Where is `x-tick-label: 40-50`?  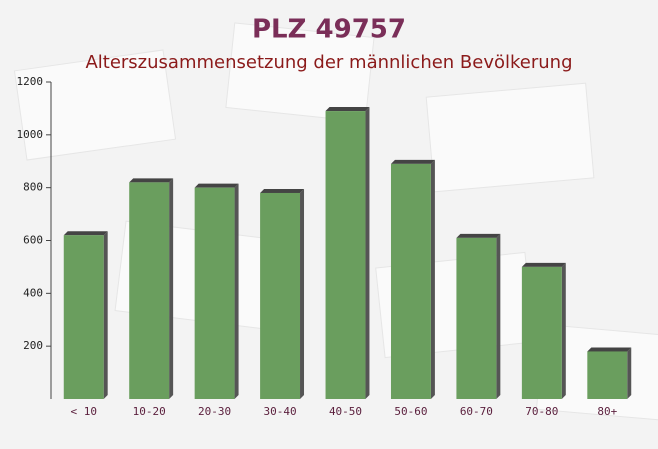
x-tick-label: 40-50 is located at coordinates (345, 411).